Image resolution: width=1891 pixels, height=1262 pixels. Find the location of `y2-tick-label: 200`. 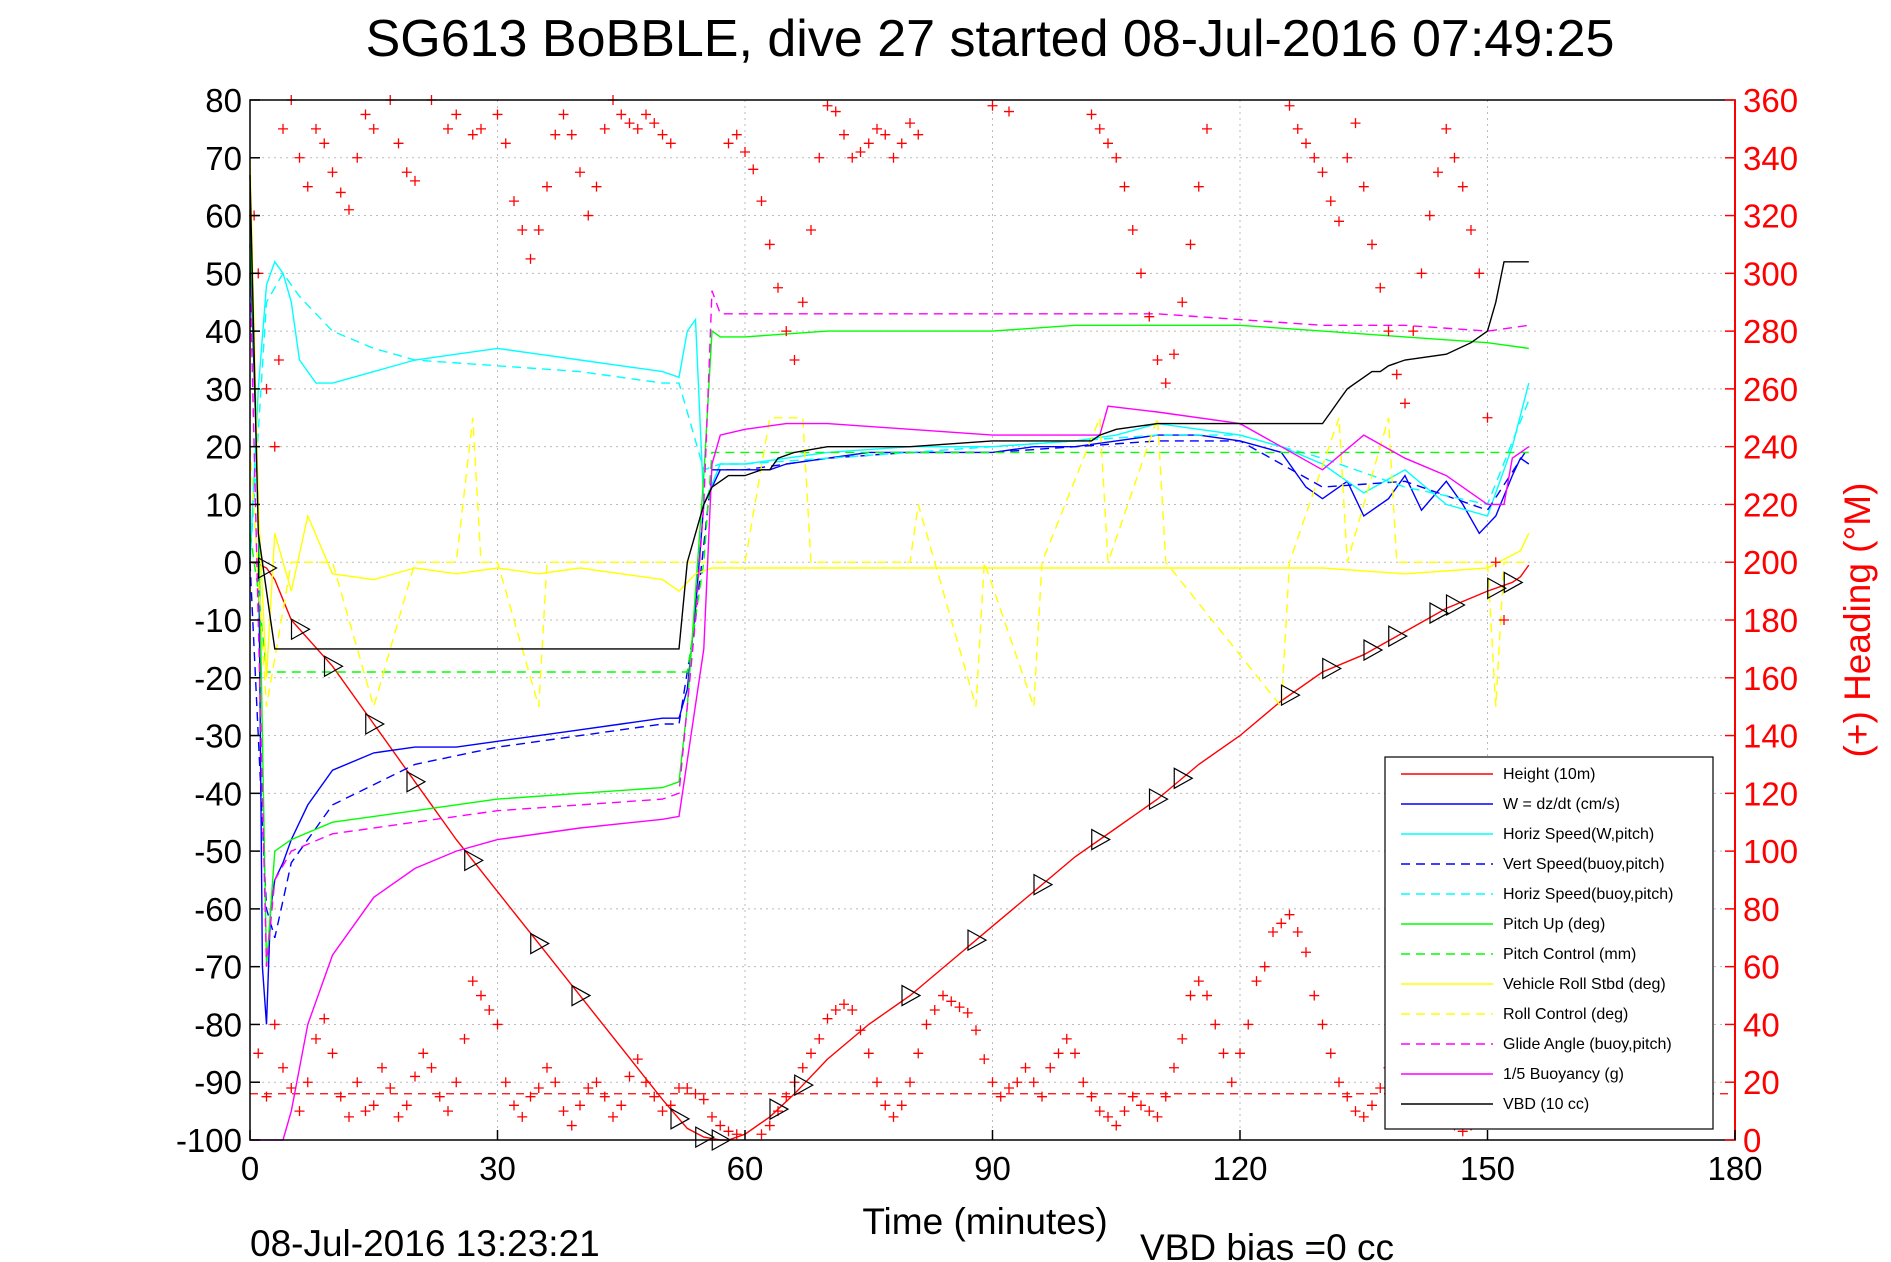

y2-tick-label: 200 is located at coordinates (1770, 562).